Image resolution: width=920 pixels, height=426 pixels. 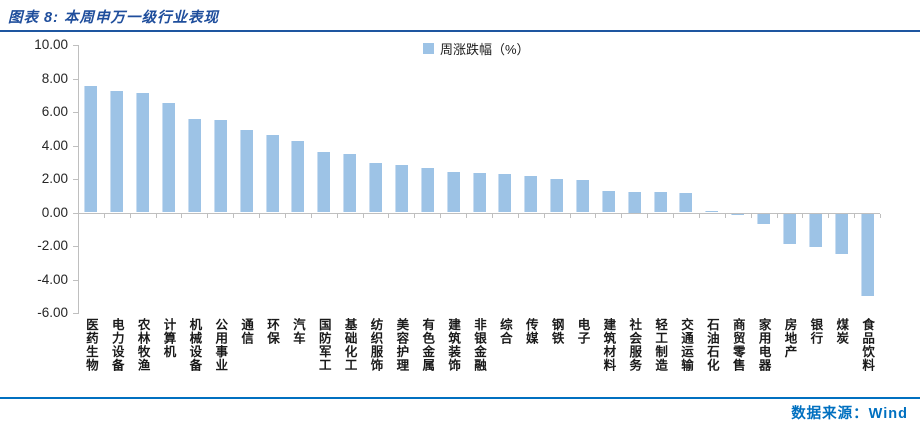 I want to click on chart-title: 图表 8: 本周申万一级行业表现, so click(x=113, y=18).